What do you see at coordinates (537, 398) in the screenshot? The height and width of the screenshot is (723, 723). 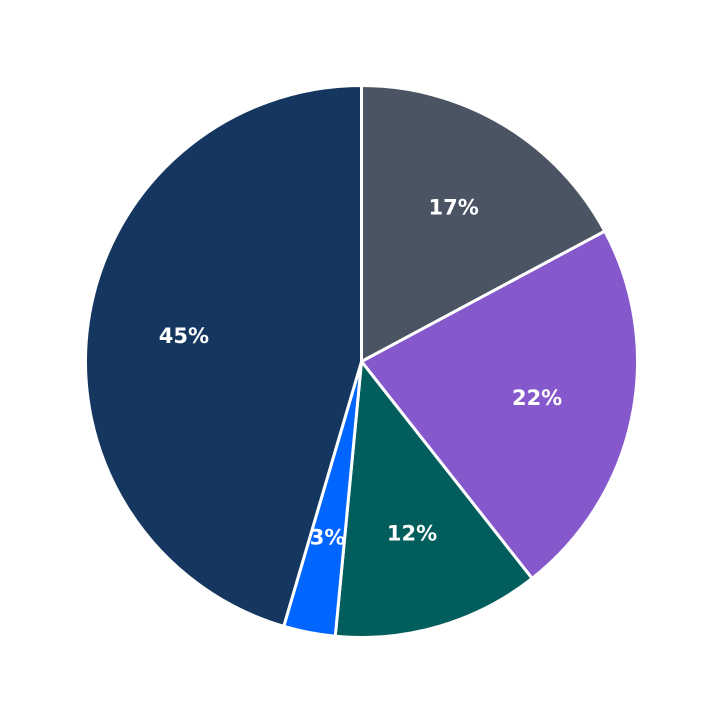 I see `pie-slice-label: 22%` at bounding box center [537, 398].